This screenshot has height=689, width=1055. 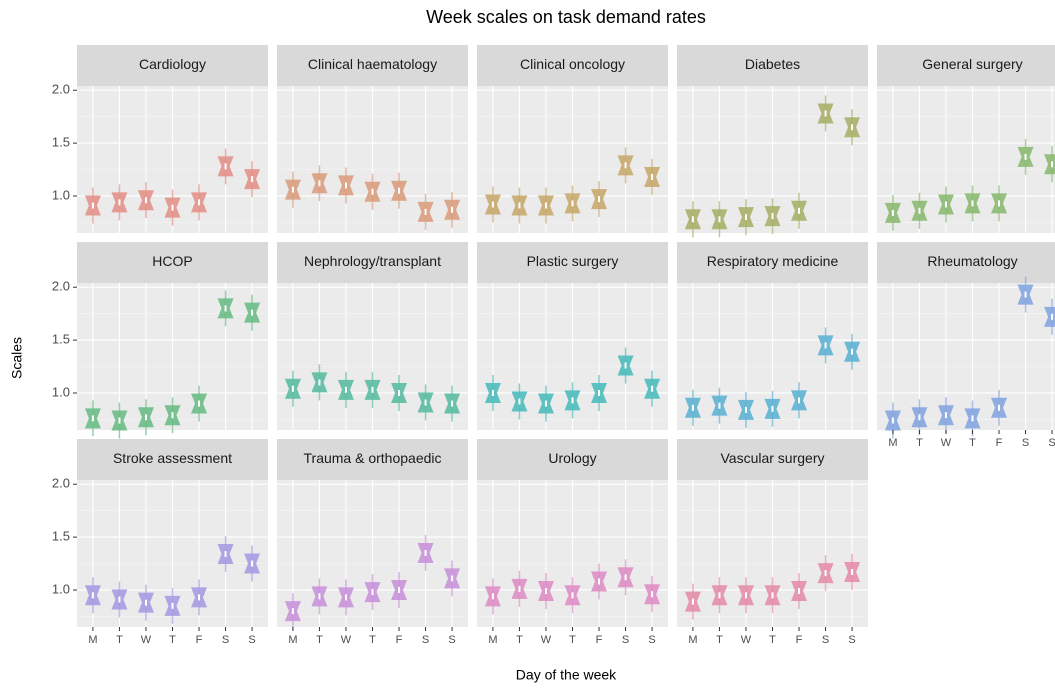 I want to click on chart-title: Week scales on task demand rates, so click(x=566, y=17).